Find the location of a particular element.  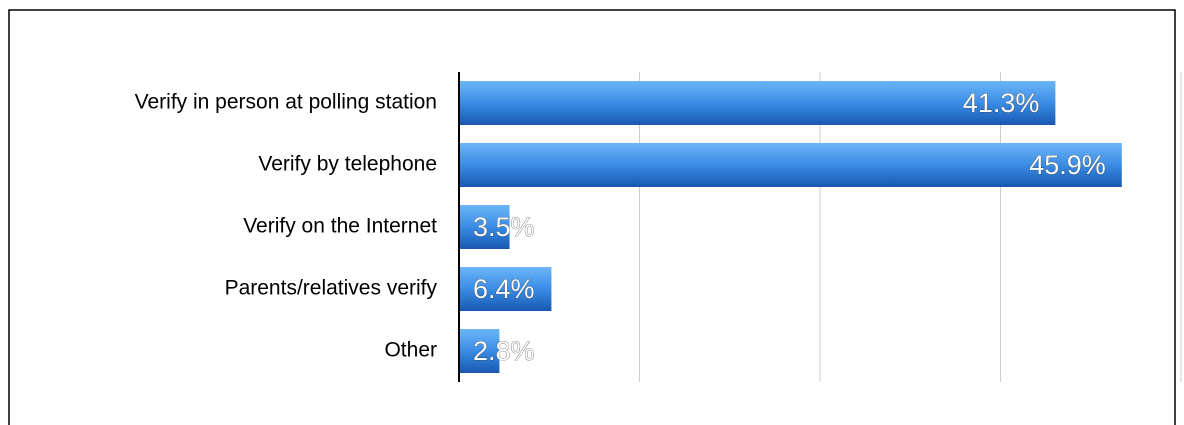

y-tick-label: Parents/relatives verify is located at coordinates (331, 288).